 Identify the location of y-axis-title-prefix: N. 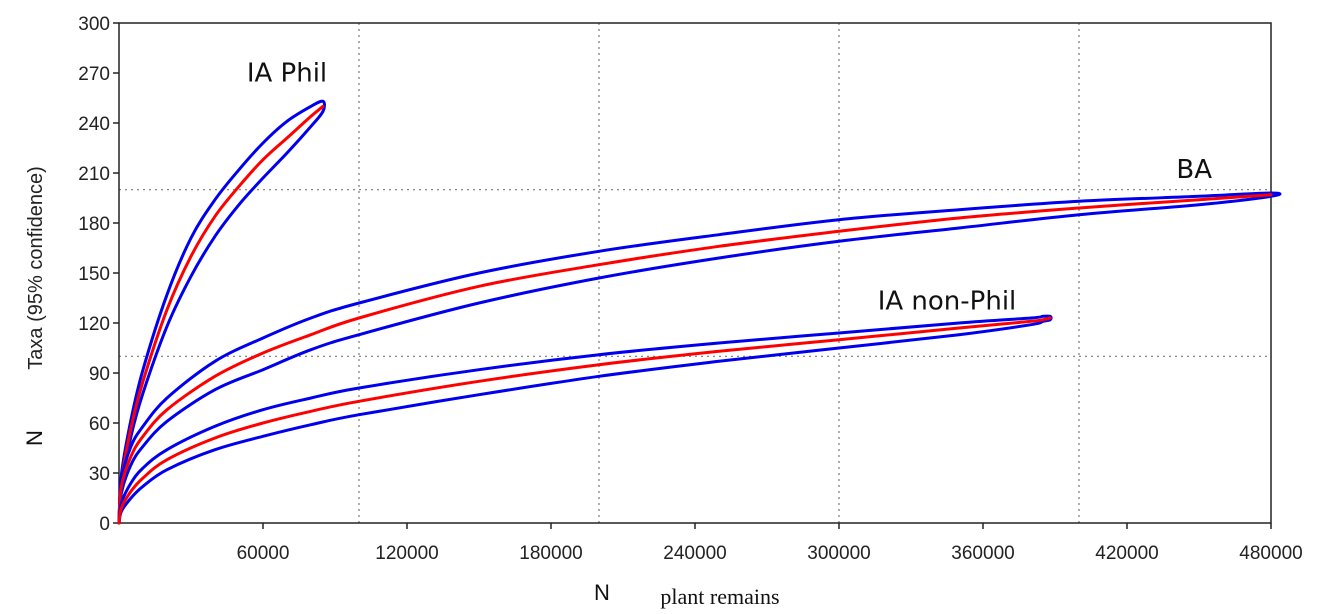
(34, 438).